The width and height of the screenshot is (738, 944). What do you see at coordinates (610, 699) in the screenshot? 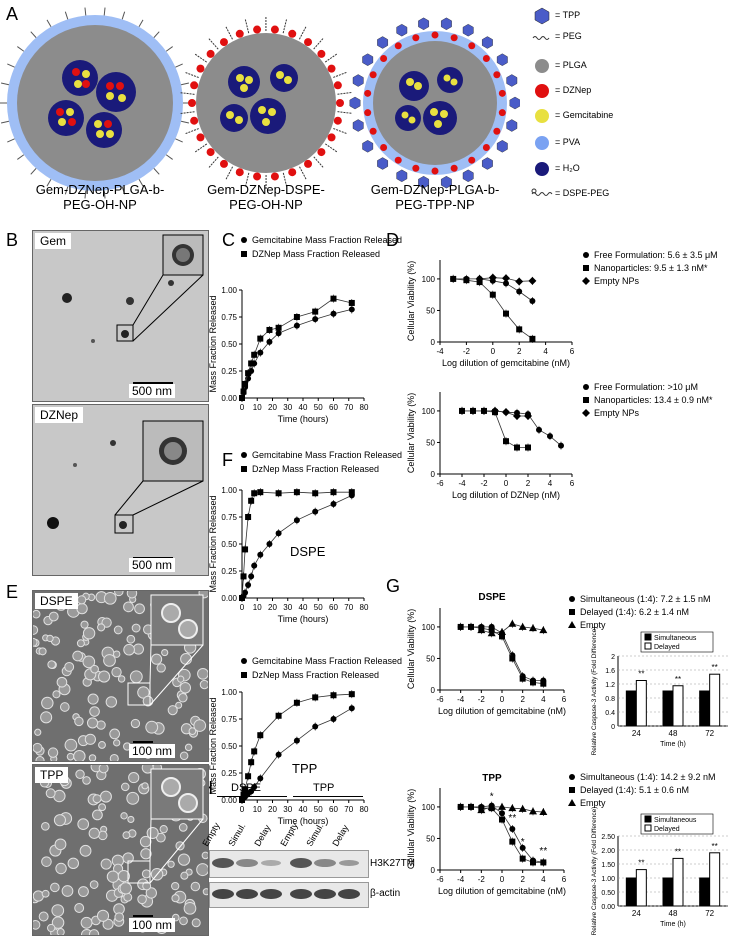
I see `y-tick-label: 0.8` at bounding box center [610, 699].